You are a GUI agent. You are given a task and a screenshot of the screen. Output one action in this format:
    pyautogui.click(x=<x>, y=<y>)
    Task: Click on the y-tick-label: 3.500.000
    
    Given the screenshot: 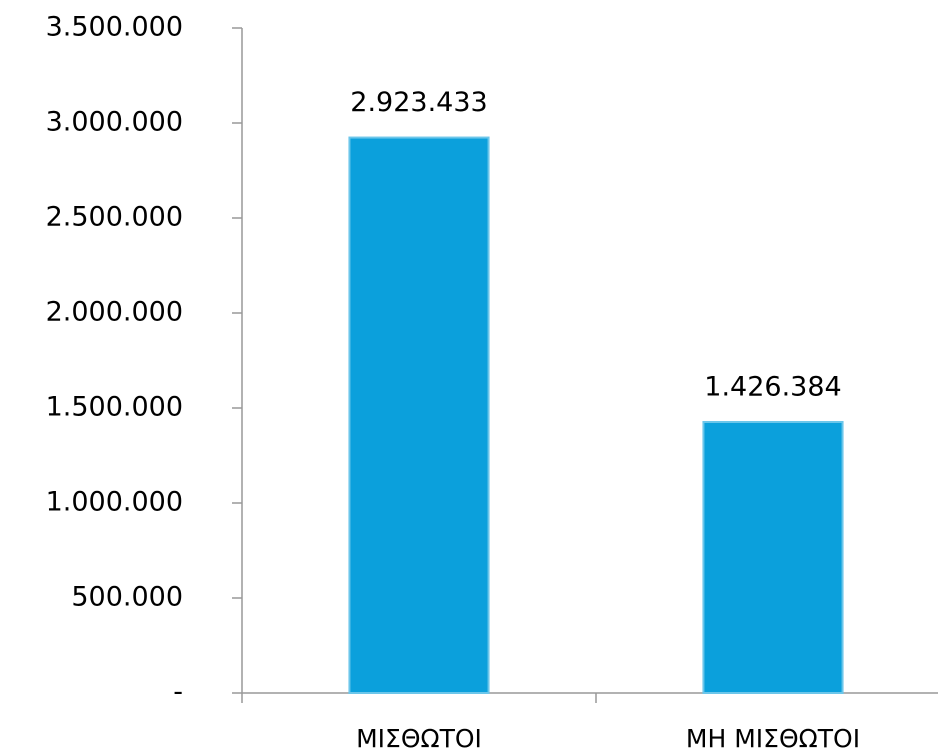 What is the action you would take?
    pyautogui.click(x=114, y=27)
    